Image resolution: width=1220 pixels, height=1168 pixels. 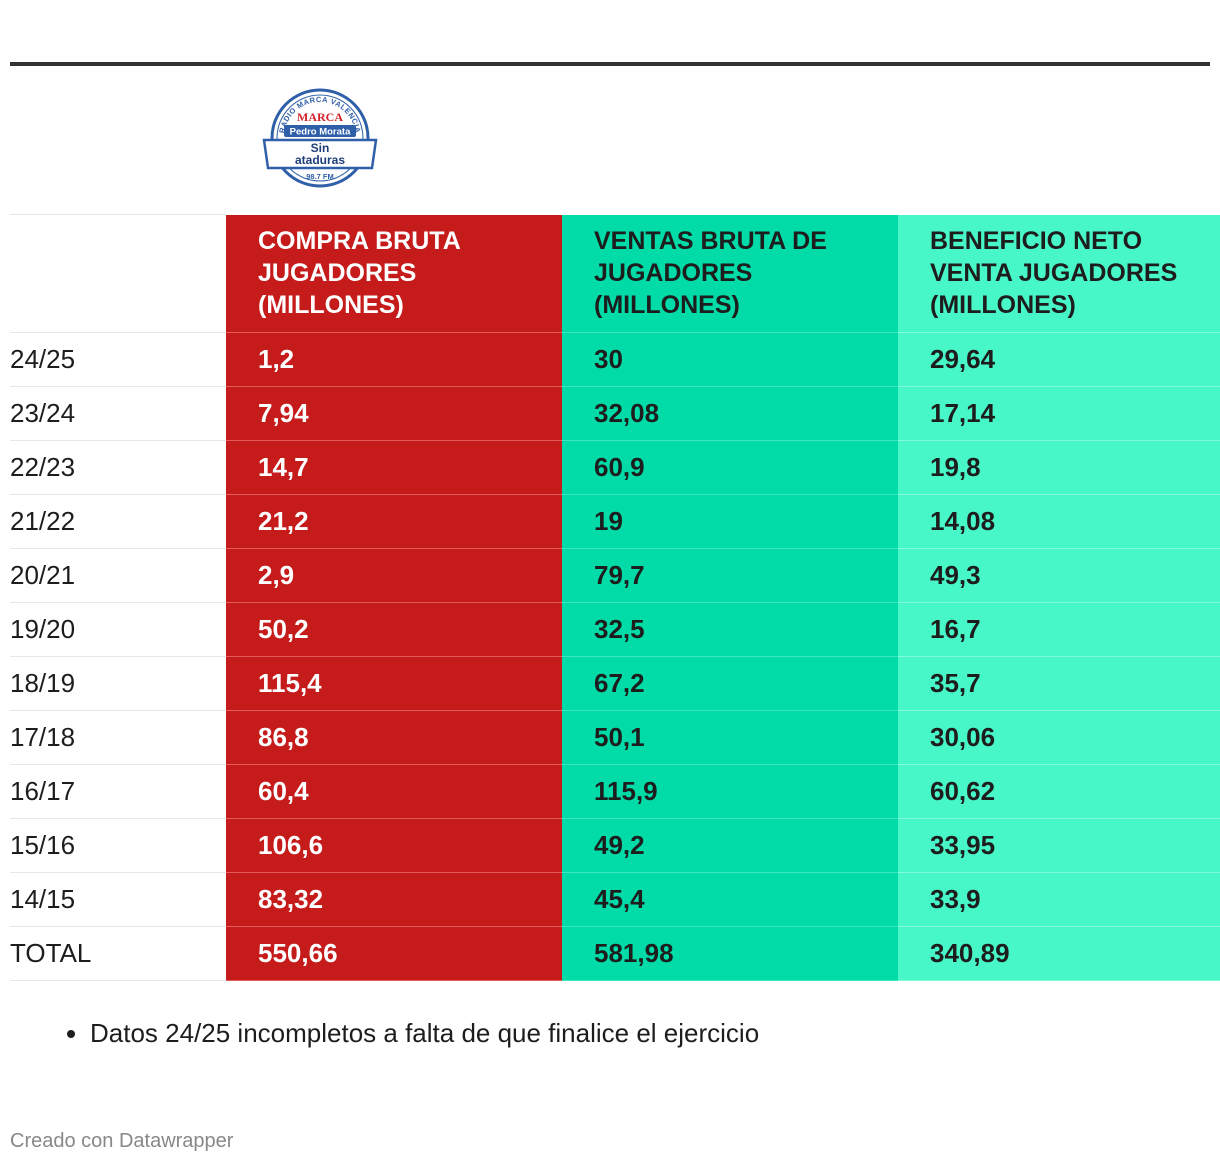 What do you see at coordinates (118, 521) in the screenshot?
I see `cell-season: 21/22` at bounding box center [118, 521].